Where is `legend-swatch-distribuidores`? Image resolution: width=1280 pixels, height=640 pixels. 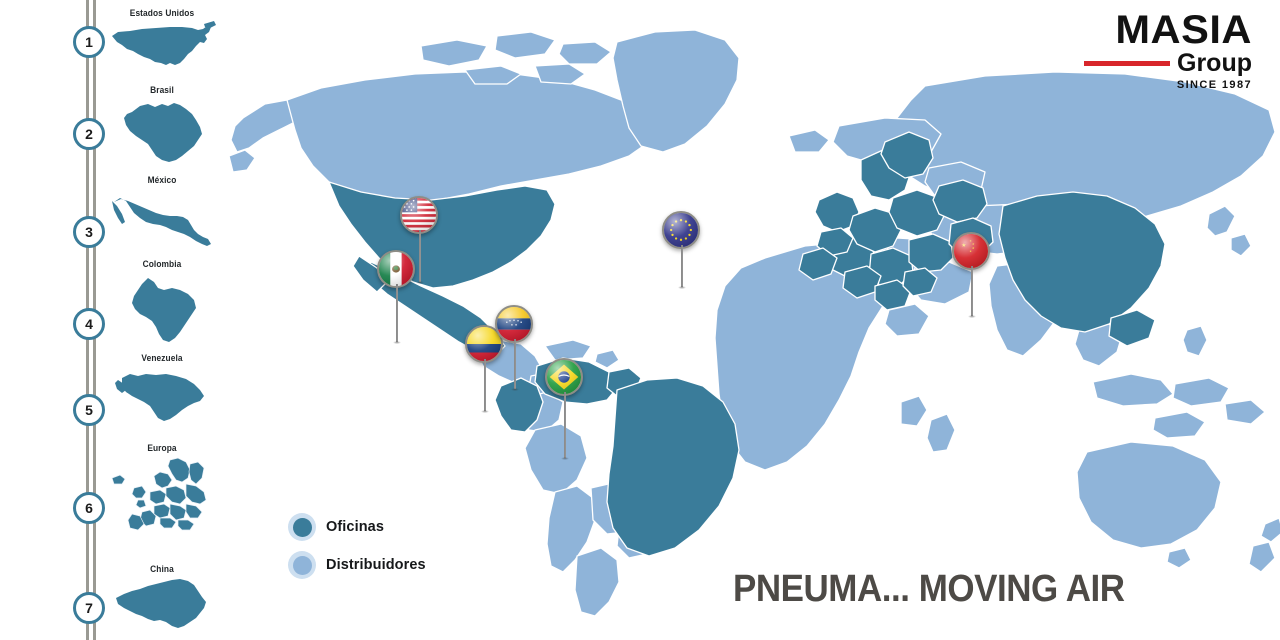 legend-swatch-distribuidores is located at coordinates (302, 565).